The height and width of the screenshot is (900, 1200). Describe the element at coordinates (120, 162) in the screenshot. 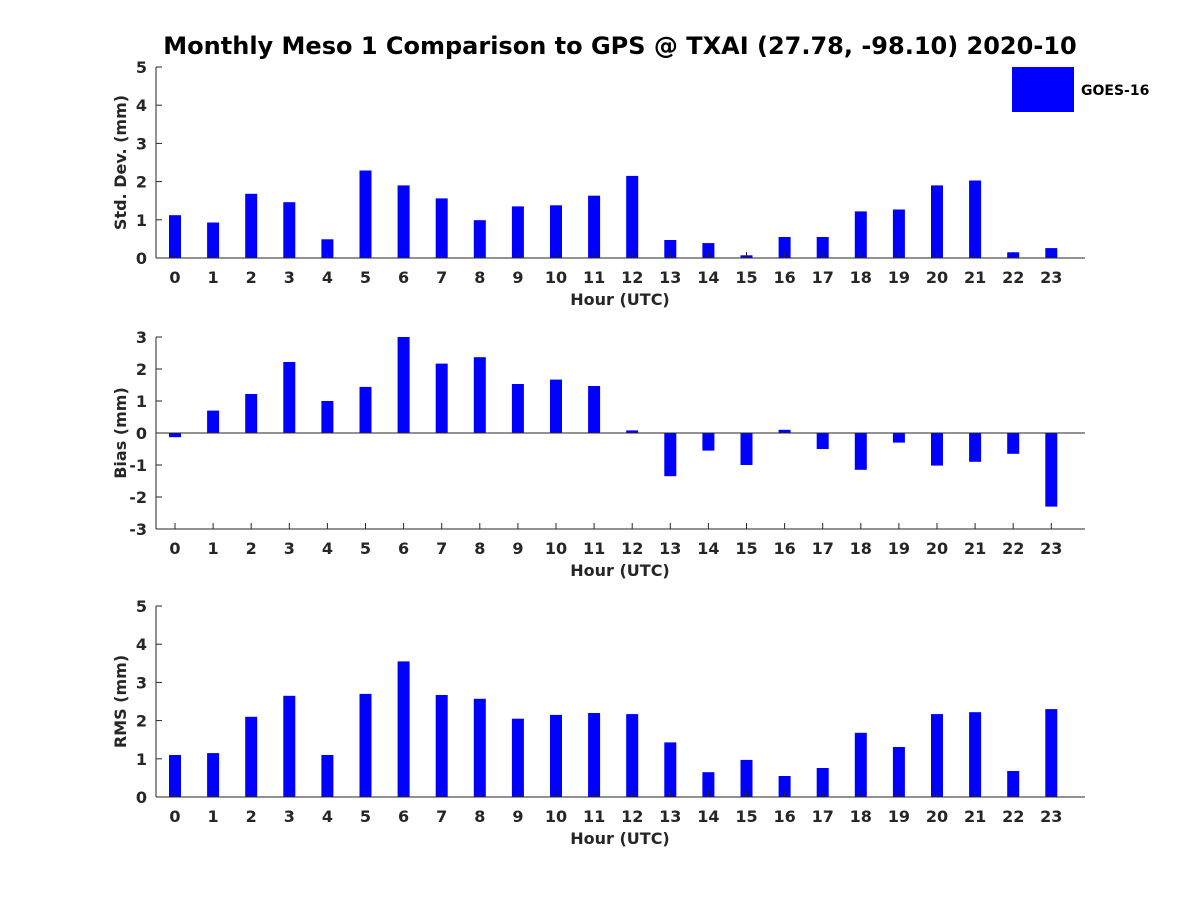

I see `y-axis-label: Std. Dev. (mm)` at that location.